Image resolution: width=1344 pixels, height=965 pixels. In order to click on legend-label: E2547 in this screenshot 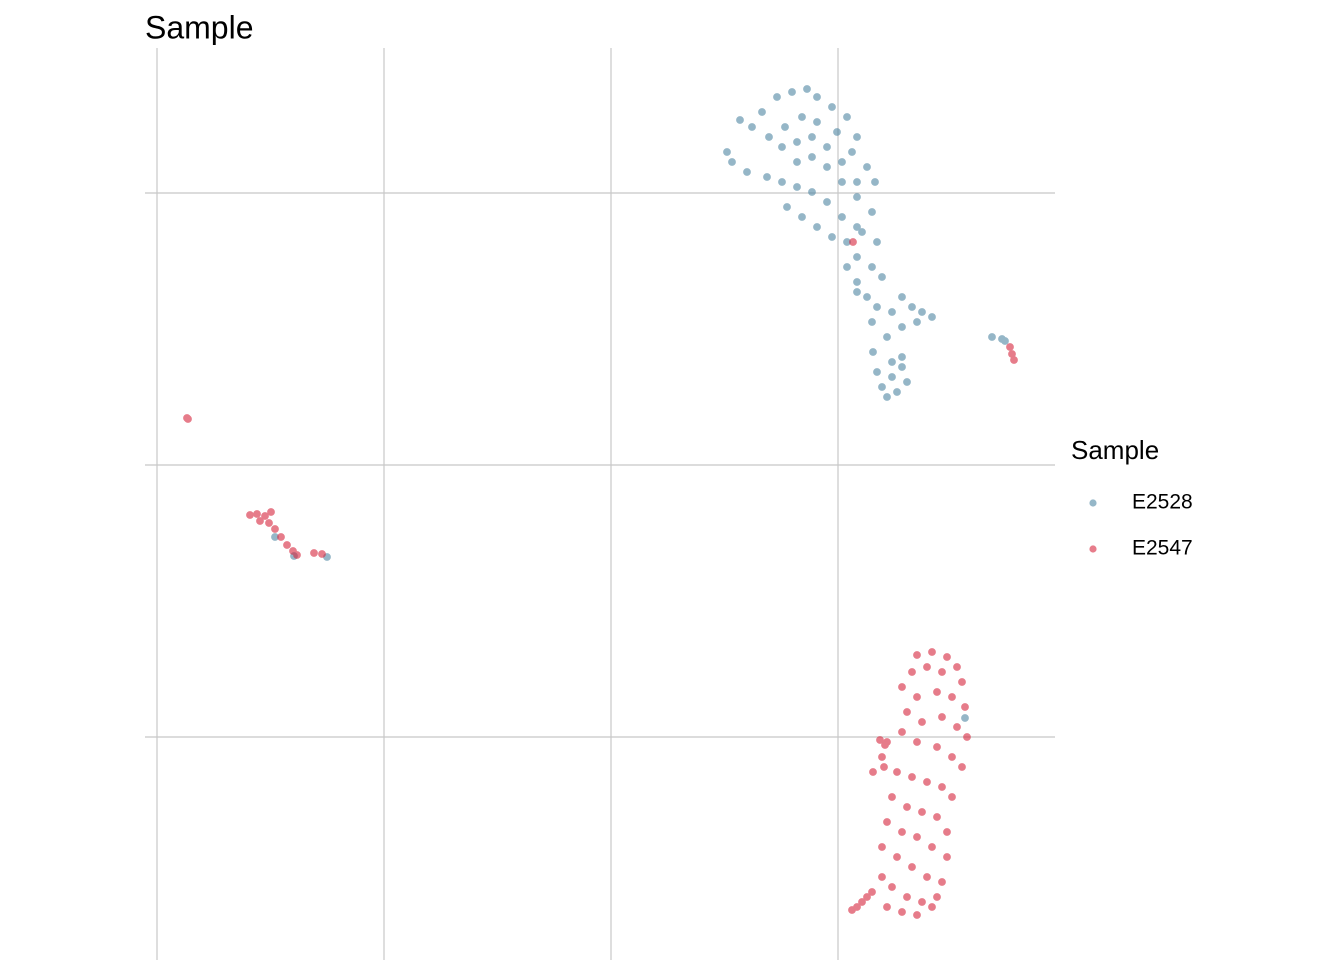, I will do `click(1162, 548)`.